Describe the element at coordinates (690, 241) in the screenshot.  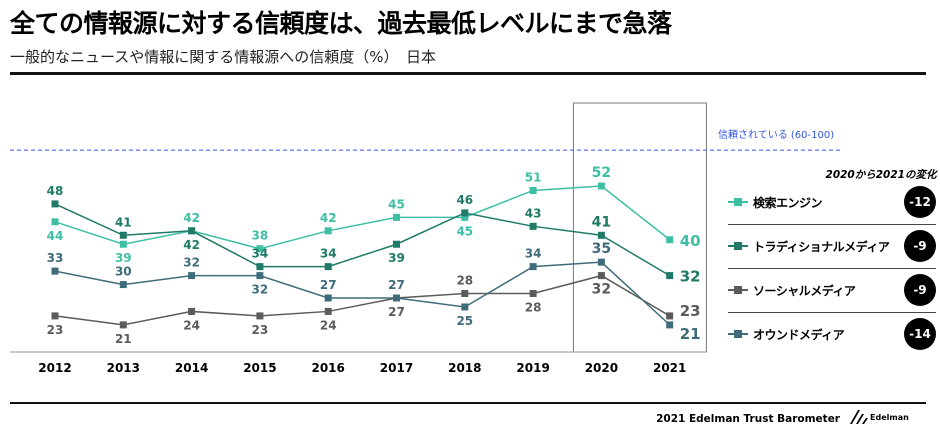
I see `data-label: 40` at that location.